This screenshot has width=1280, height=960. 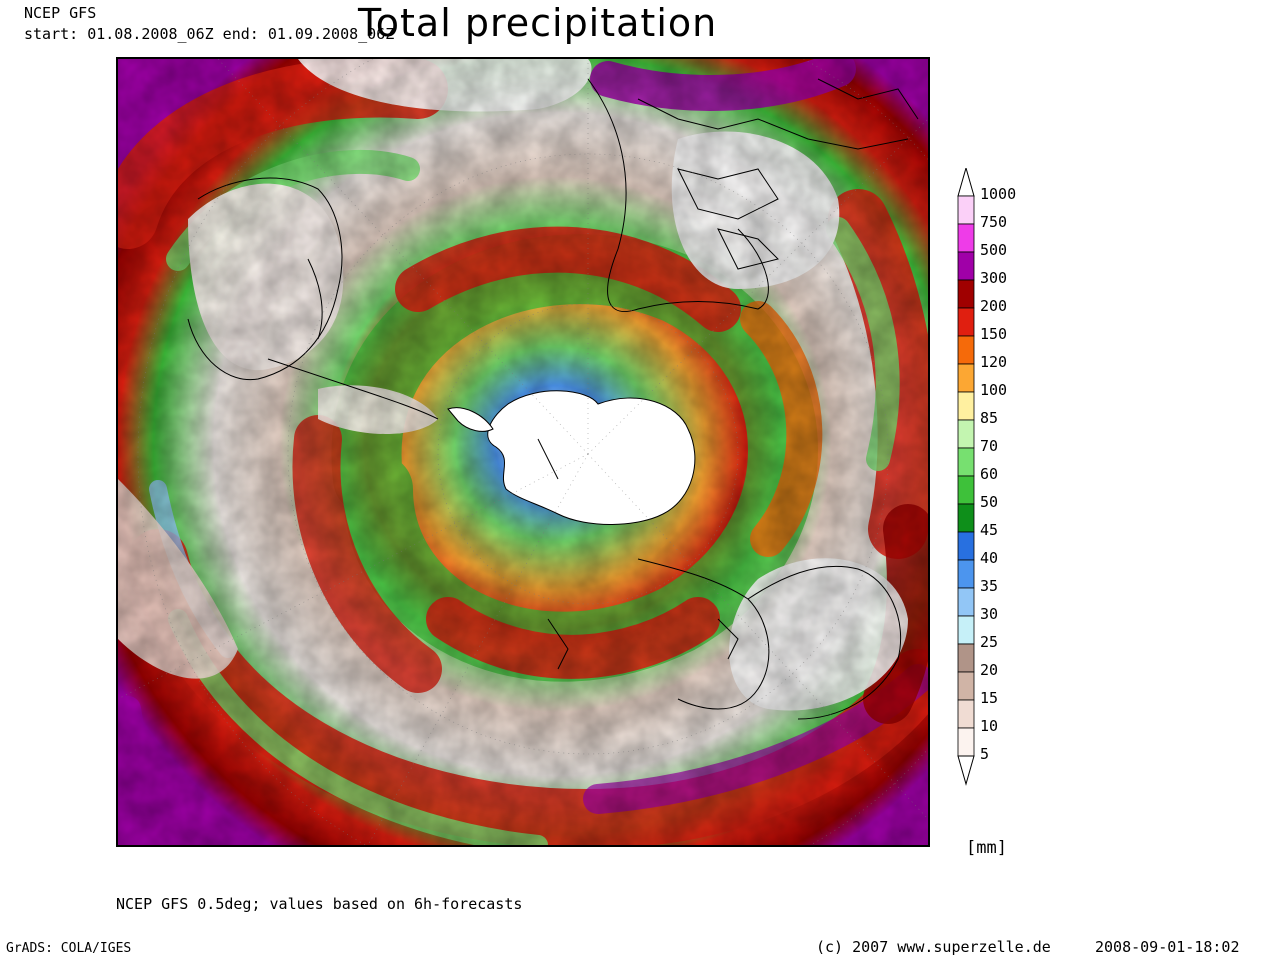 I want to click on legend-level-label: 50, so click(x=989, y=502).